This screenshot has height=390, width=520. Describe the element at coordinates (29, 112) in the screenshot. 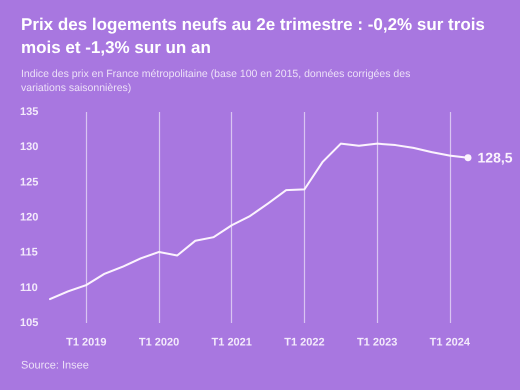

I see `y-tick-label: 135` at that location.